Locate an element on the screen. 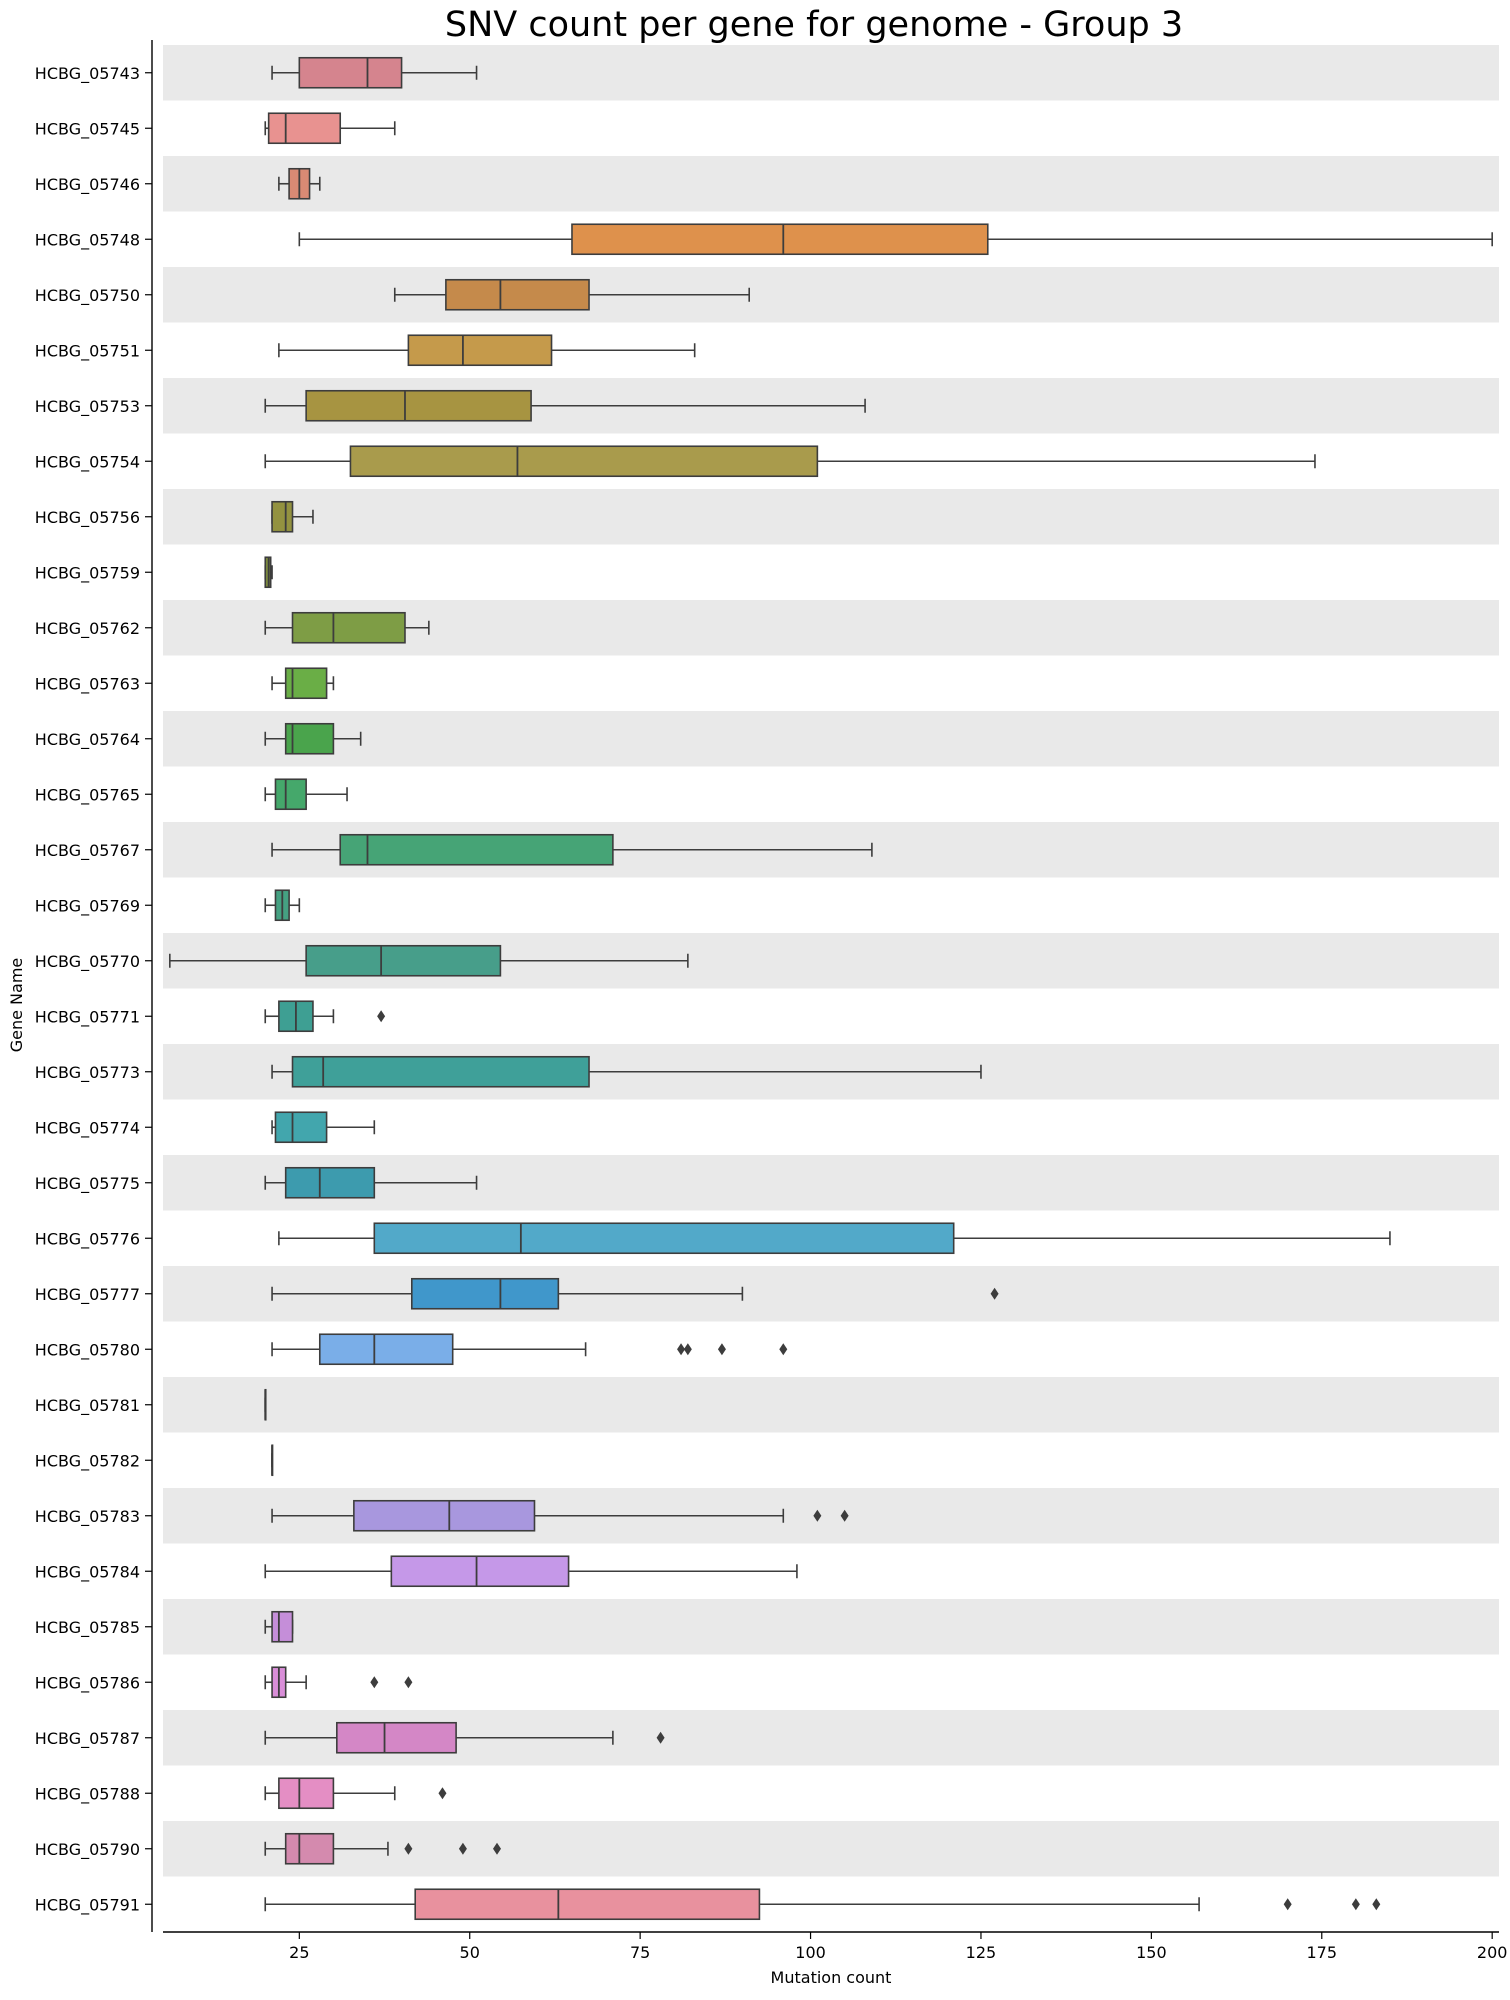 The width and height of the screenshot is (1510, 2000). y-tick-label: HCBG_05767 is located at coordinates (87, 851).